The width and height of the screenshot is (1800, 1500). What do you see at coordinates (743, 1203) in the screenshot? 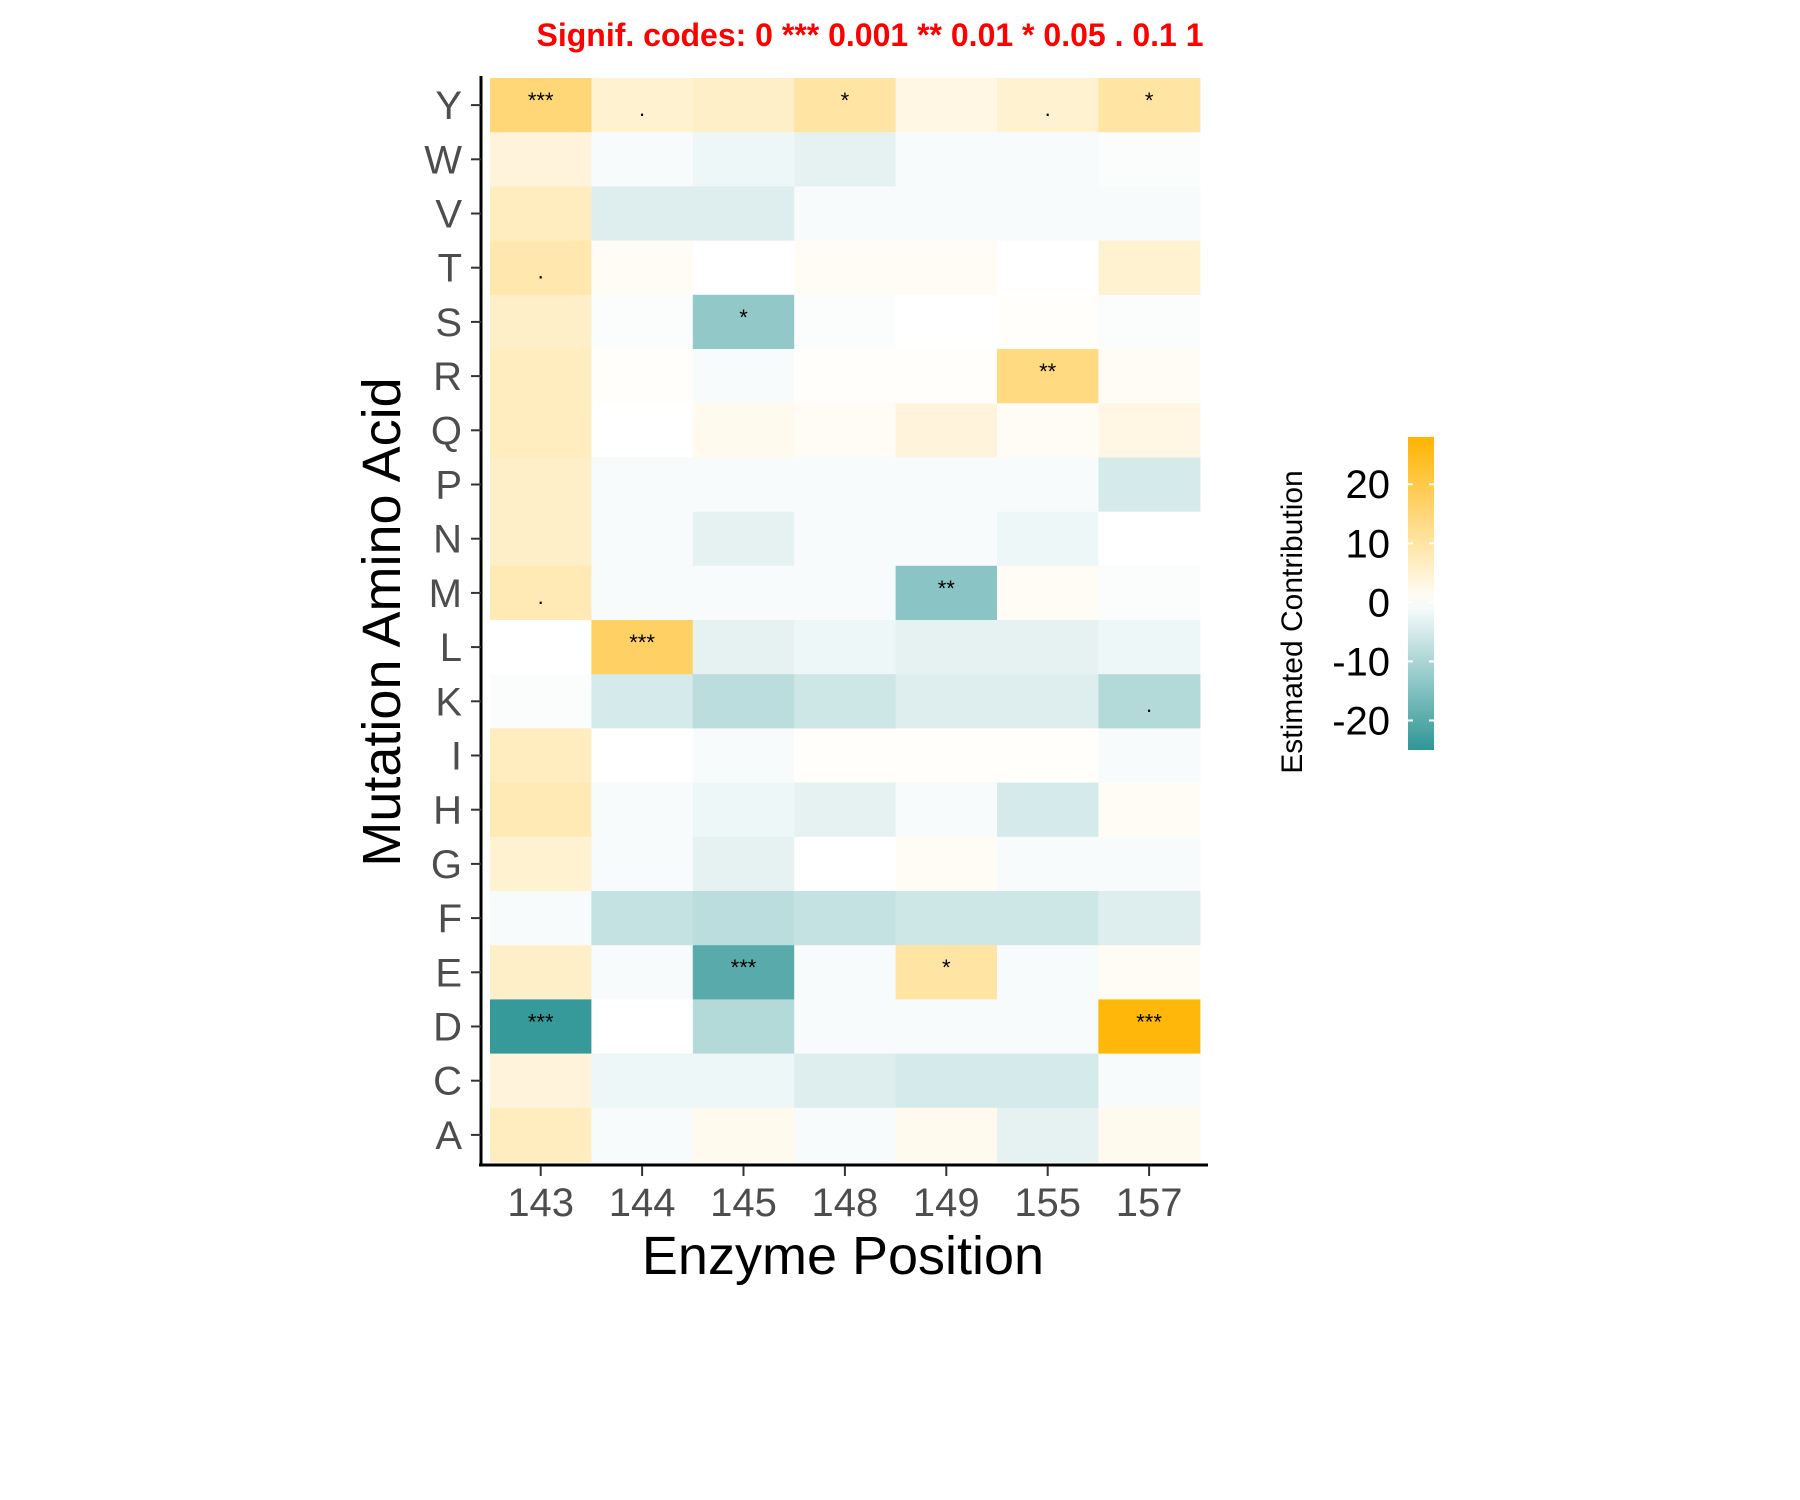
I see `x-tick-label: 145` at bounding box center [743, 1203].